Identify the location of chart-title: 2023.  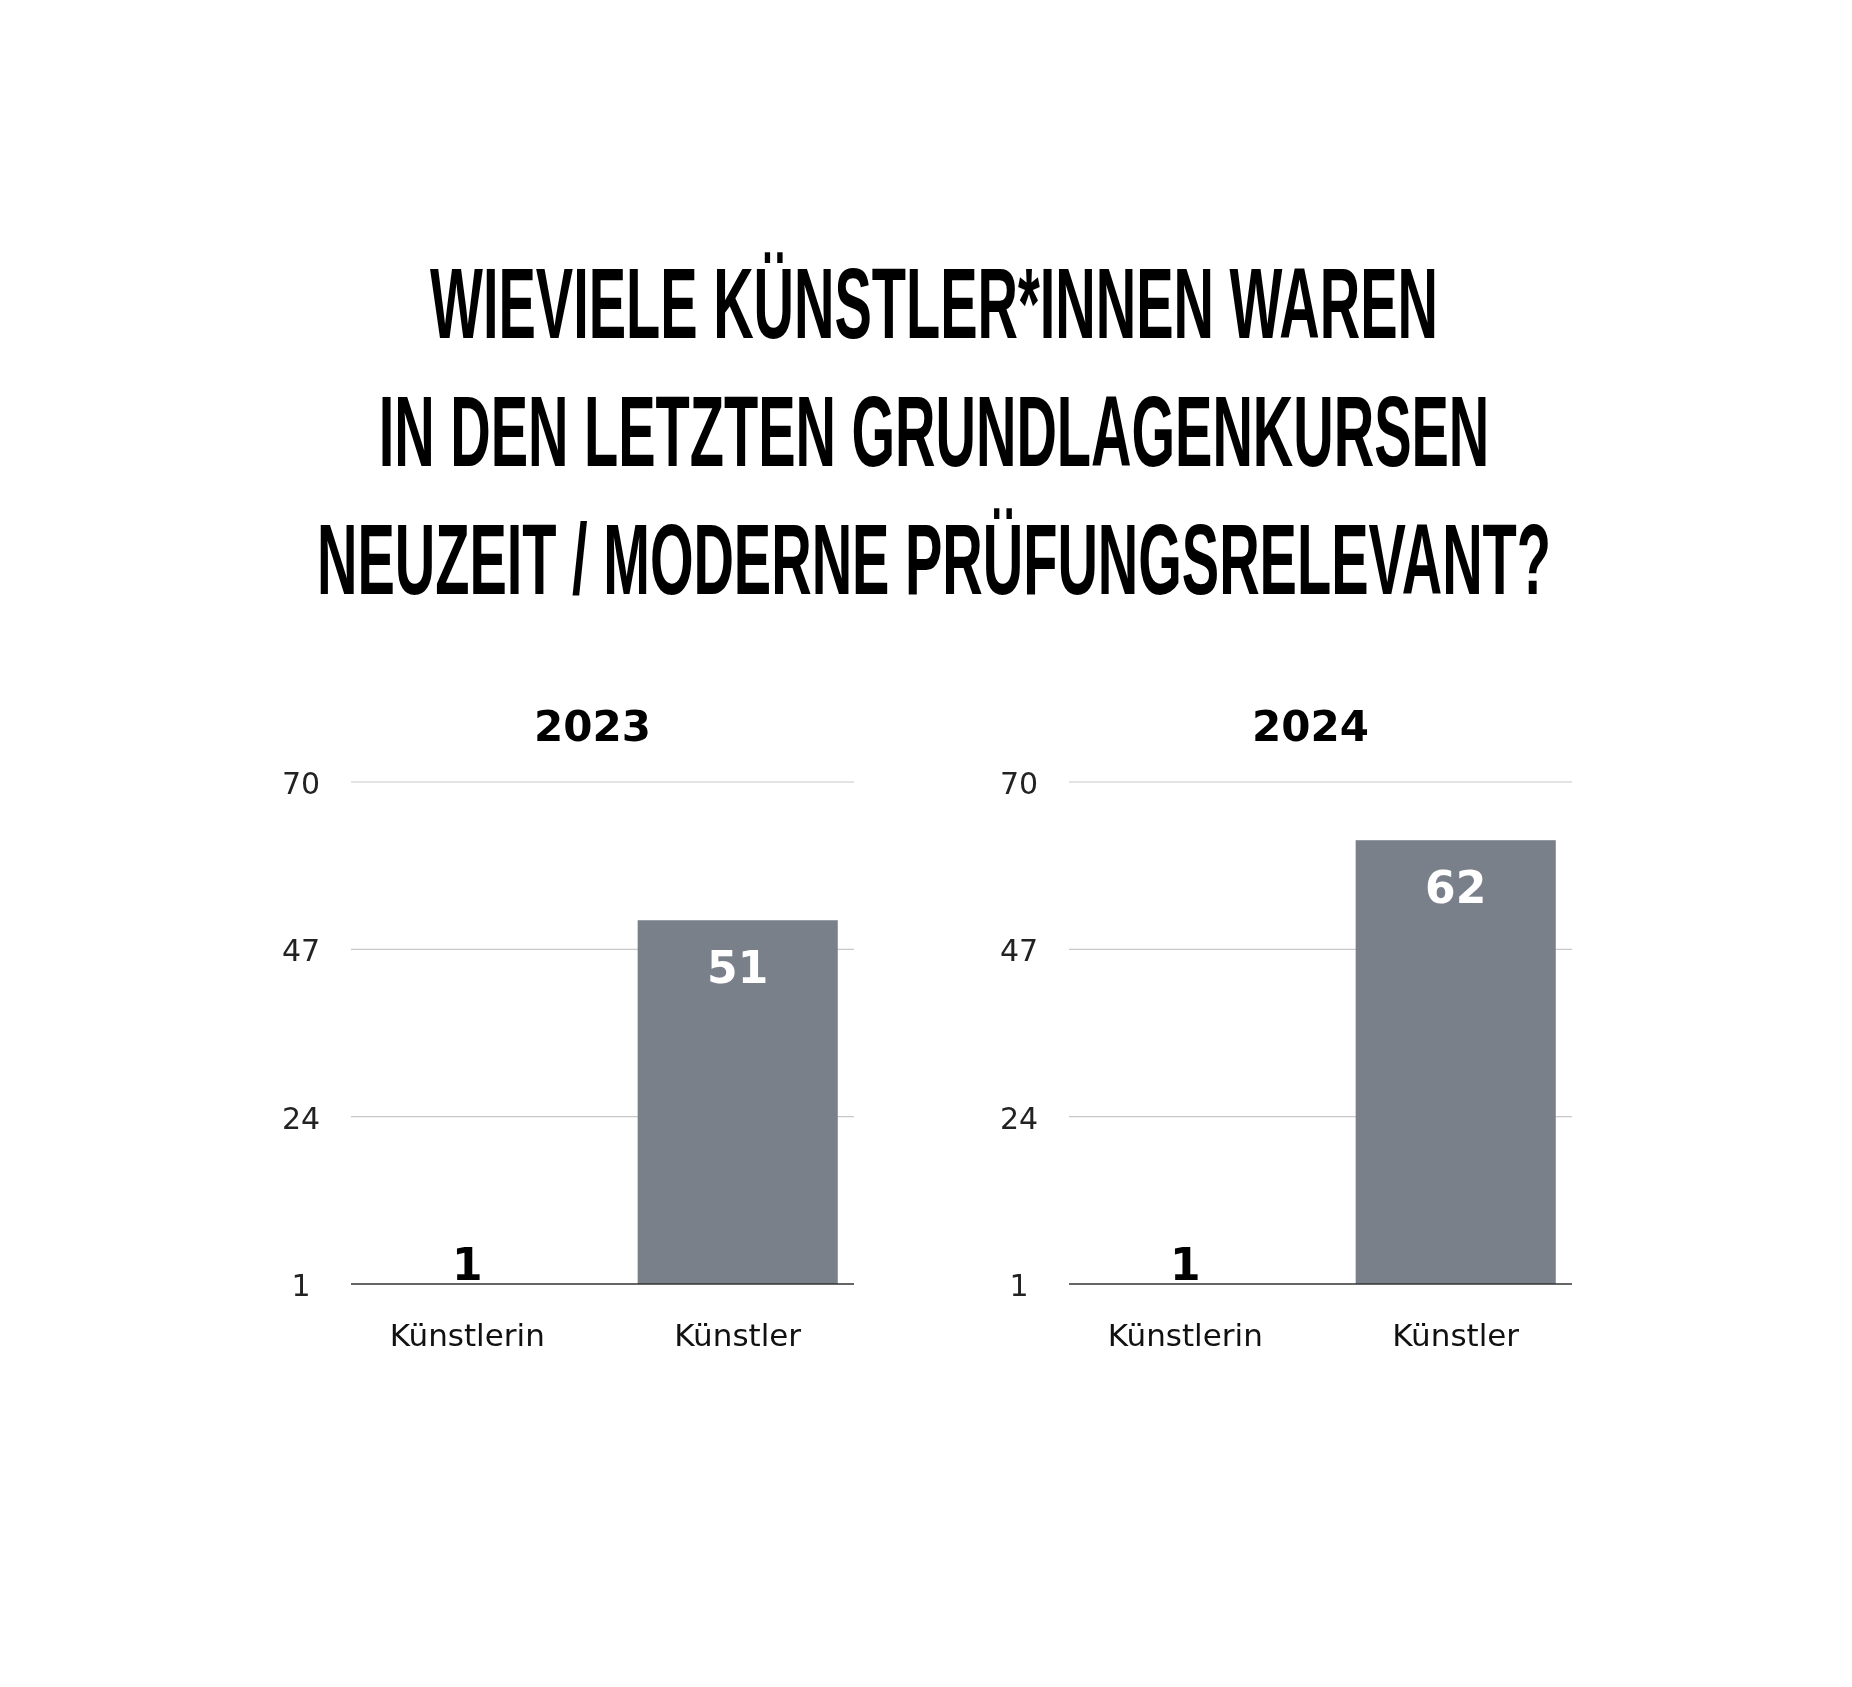
(592, 726).